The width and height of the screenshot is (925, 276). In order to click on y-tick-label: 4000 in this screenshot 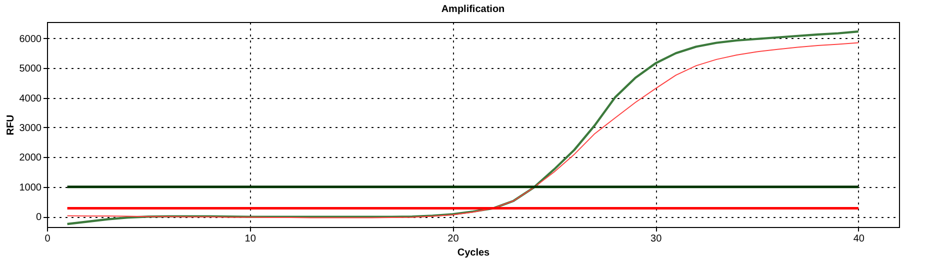, I will do `click(30, 98)`.